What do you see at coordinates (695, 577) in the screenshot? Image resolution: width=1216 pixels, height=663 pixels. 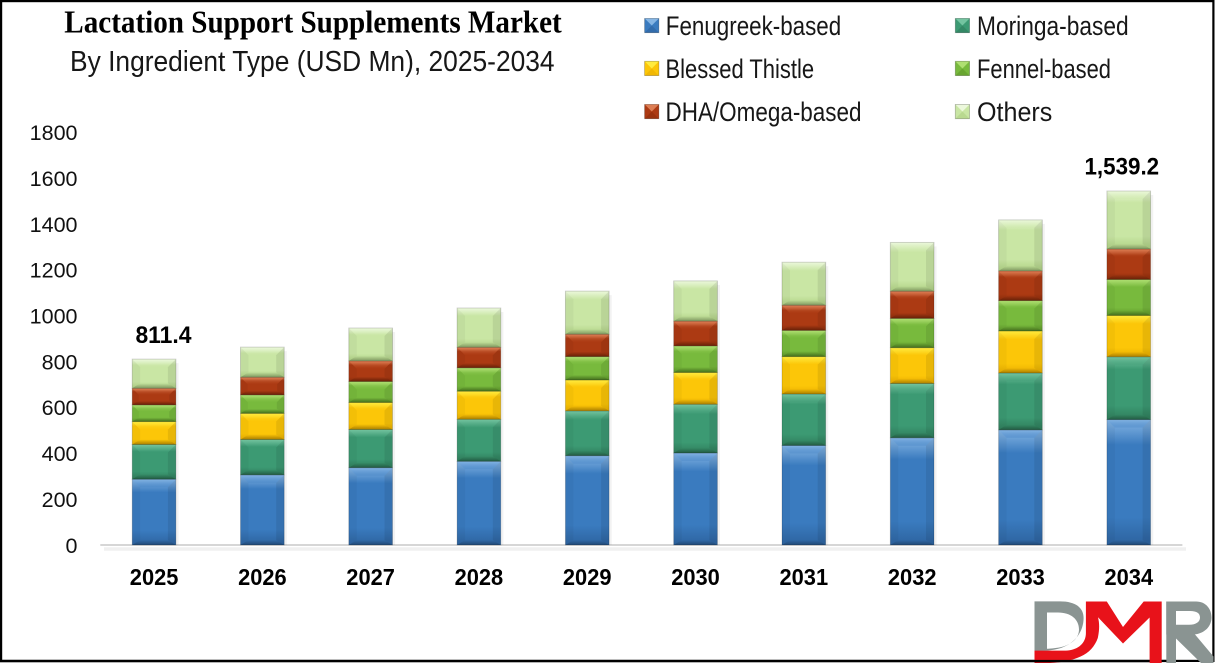 I see `svg-text: 2030` at bounding box center [695, 577].